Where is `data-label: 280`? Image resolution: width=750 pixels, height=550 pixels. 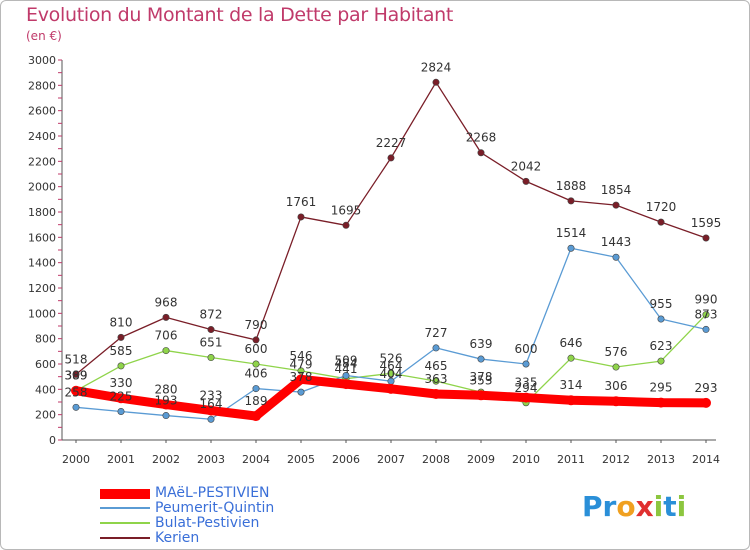
data-label: 280 is located at coordinates (166, 390).